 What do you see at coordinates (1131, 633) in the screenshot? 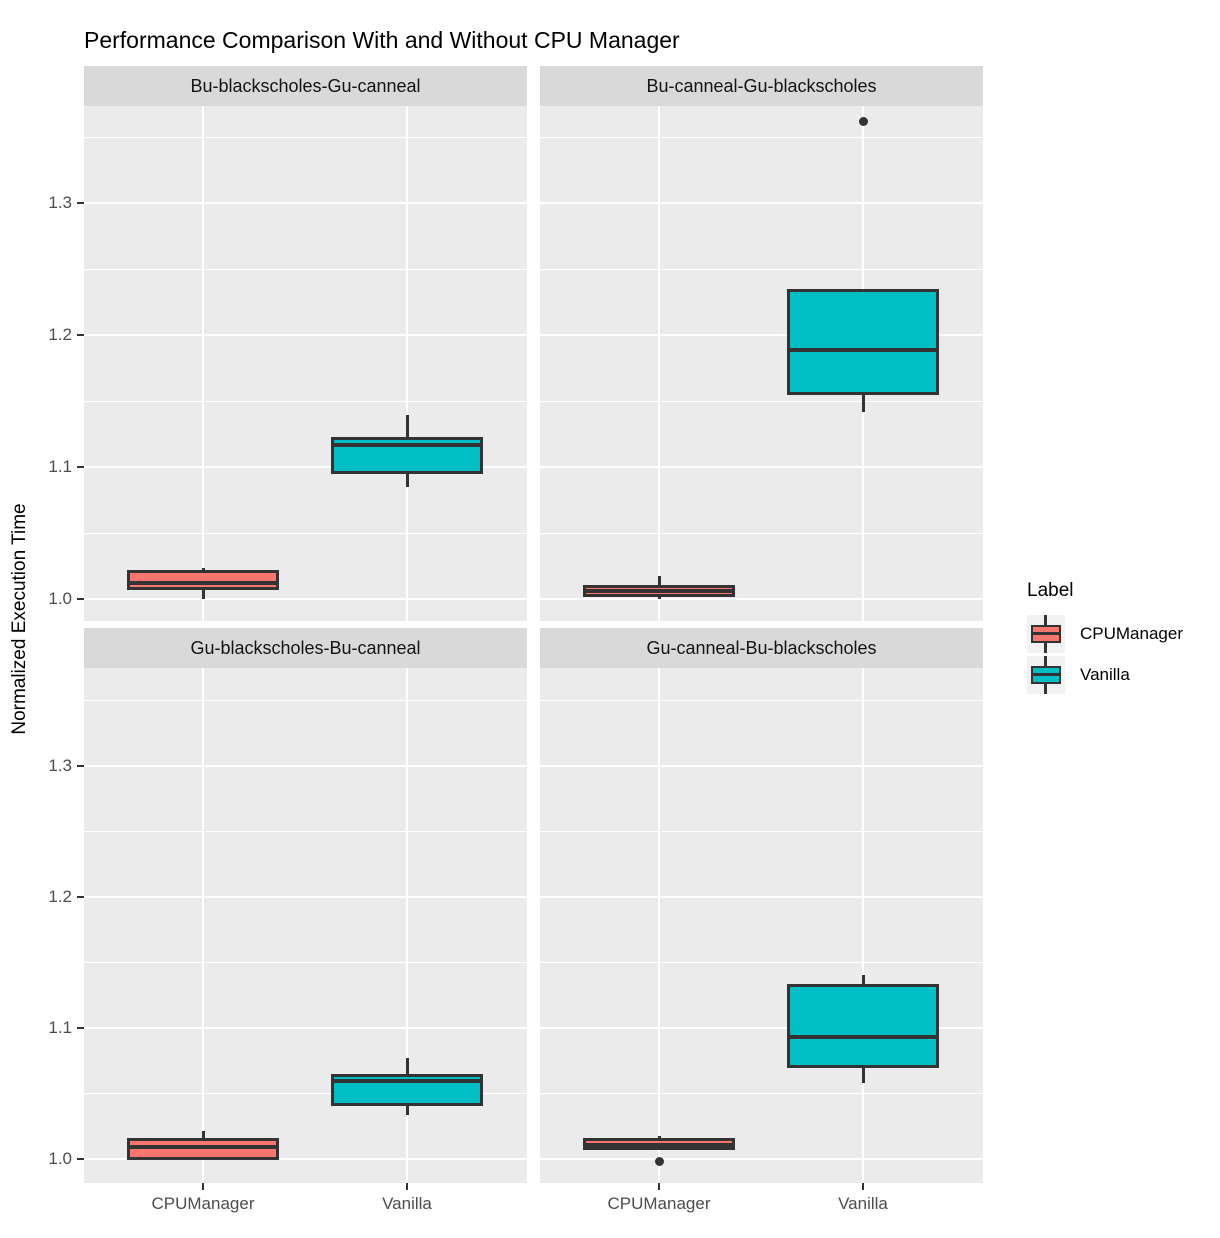
I see `legend-item-label: CPUManager` at bounding box center [1131, 633].